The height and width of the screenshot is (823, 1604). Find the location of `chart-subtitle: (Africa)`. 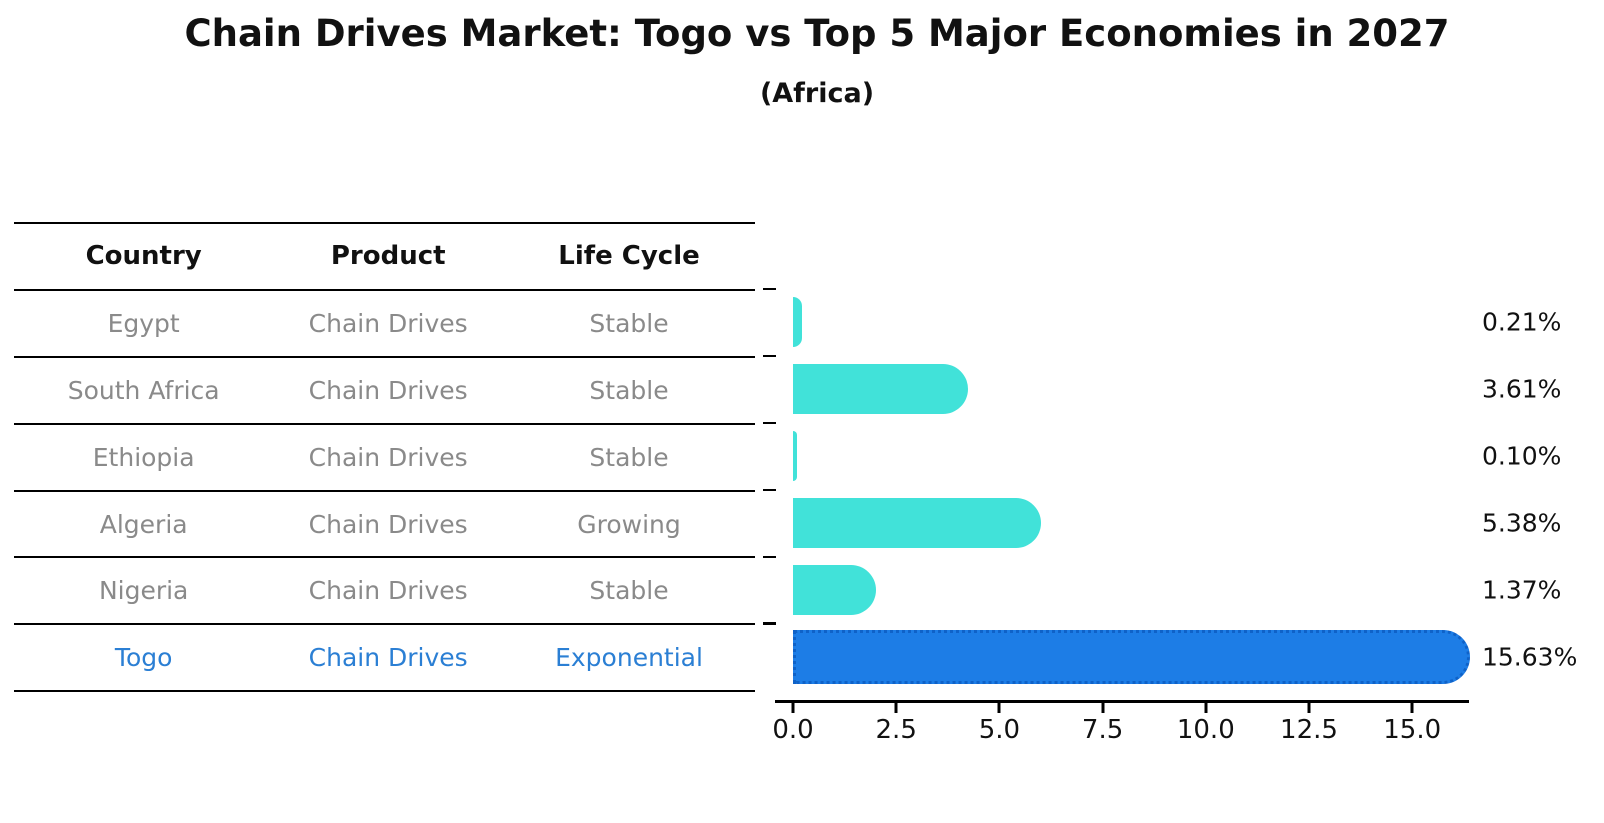

chart-subtitle: (Africa) is located at coordinates (817, 93).